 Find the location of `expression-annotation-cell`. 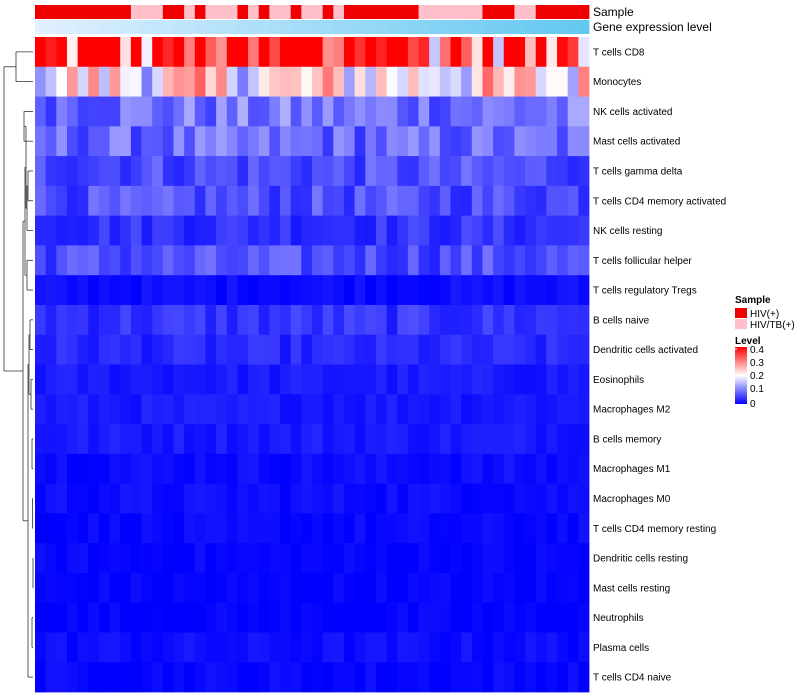

expression-annotation-cell is located at coordinates (552, 27).